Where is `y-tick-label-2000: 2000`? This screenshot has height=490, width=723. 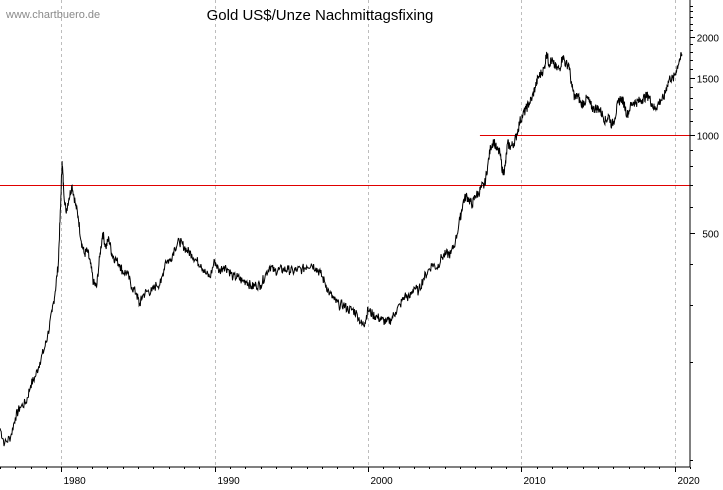 y-tick-label-2000: 2000 is located at coordinates (708, 39).